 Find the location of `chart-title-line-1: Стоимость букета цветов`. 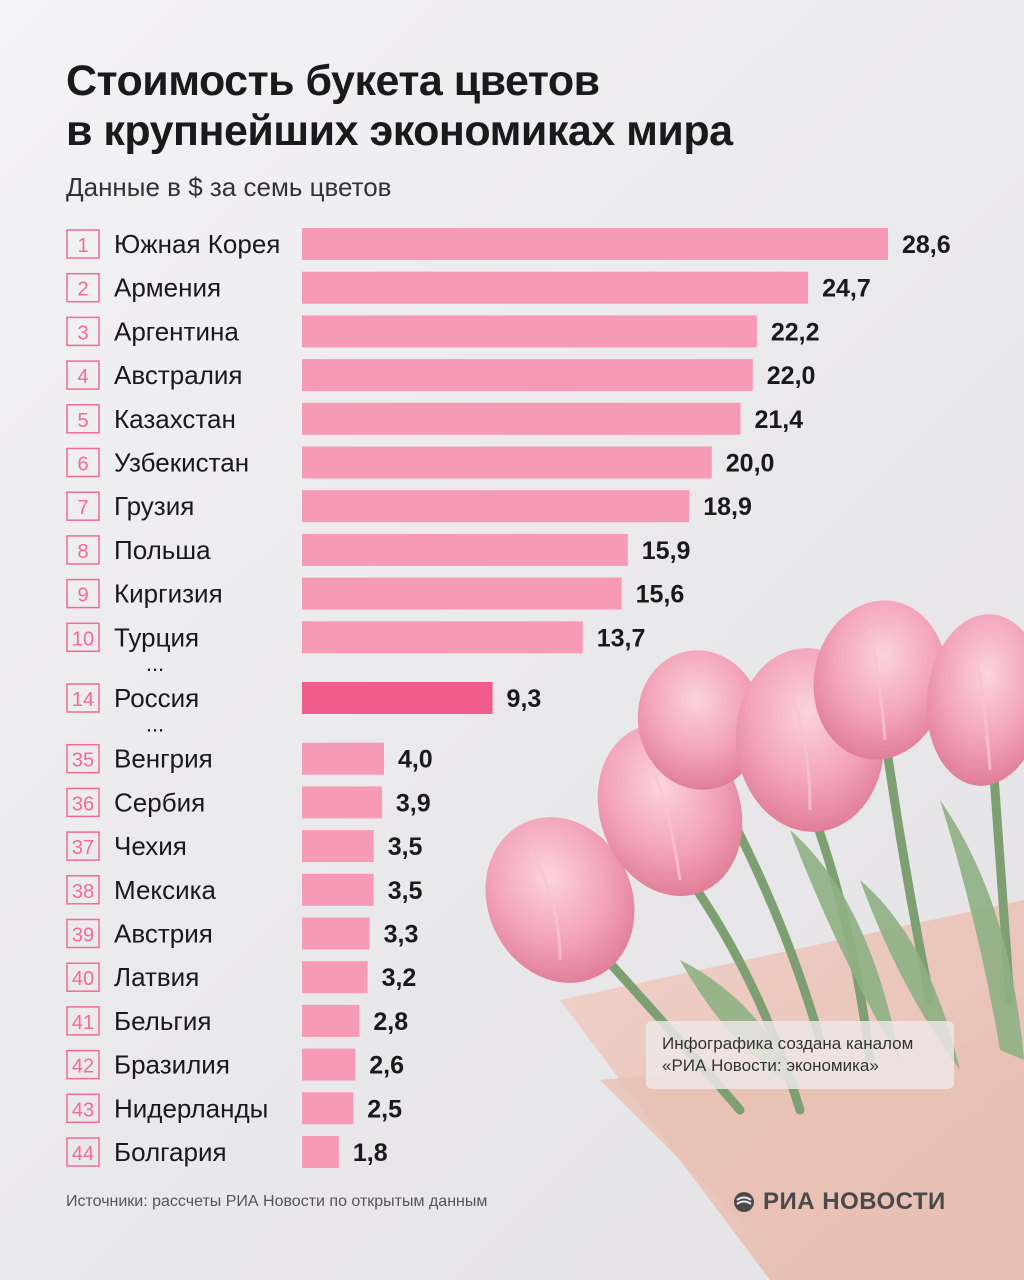

chart-title-line-1: Стоимость букета цветов is located at coordinates (333, 81).